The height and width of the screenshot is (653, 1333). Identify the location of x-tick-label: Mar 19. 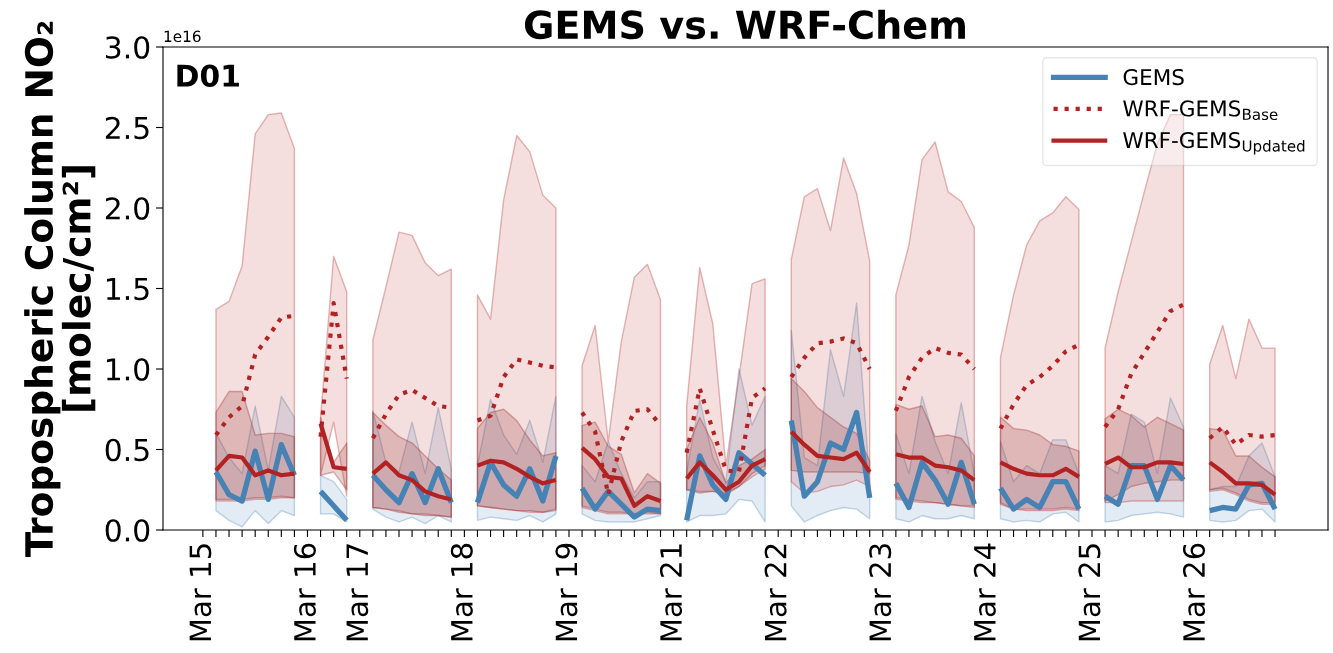
(566, 592).